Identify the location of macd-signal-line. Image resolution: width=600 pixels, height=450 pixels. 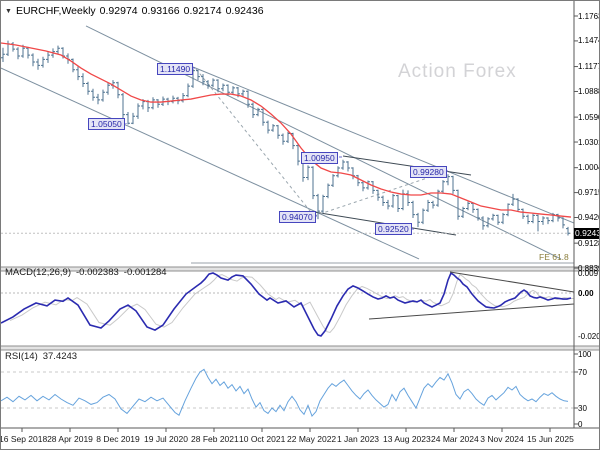
(291, 303).